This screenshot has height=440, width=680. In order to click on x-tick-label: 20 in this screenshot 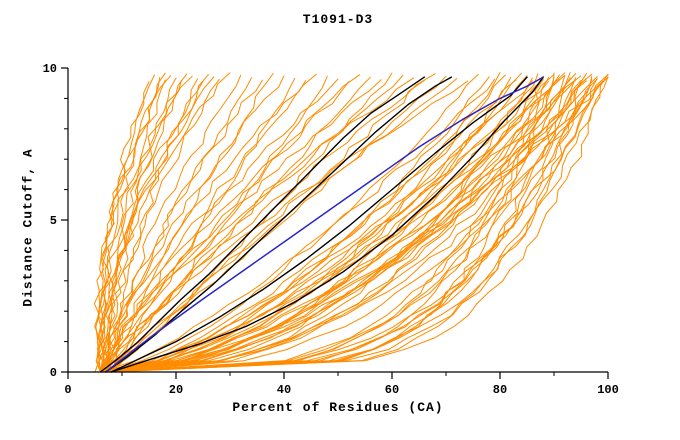, I will do `click(176, 390)`.